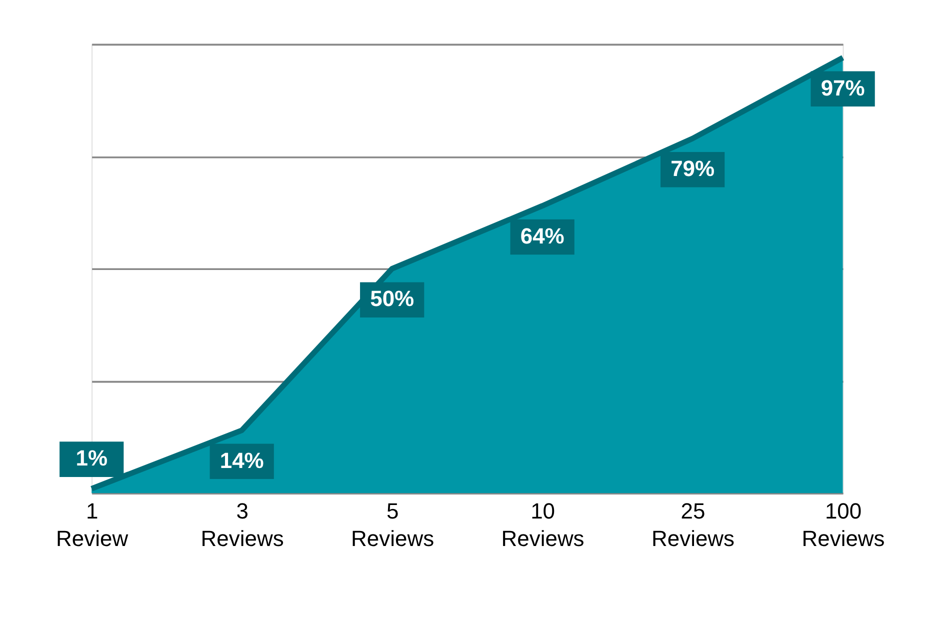 The width and height of the screenshot is (939, 624). I want to click on x-tick-label: 10 Reviews, so click(542, 524).